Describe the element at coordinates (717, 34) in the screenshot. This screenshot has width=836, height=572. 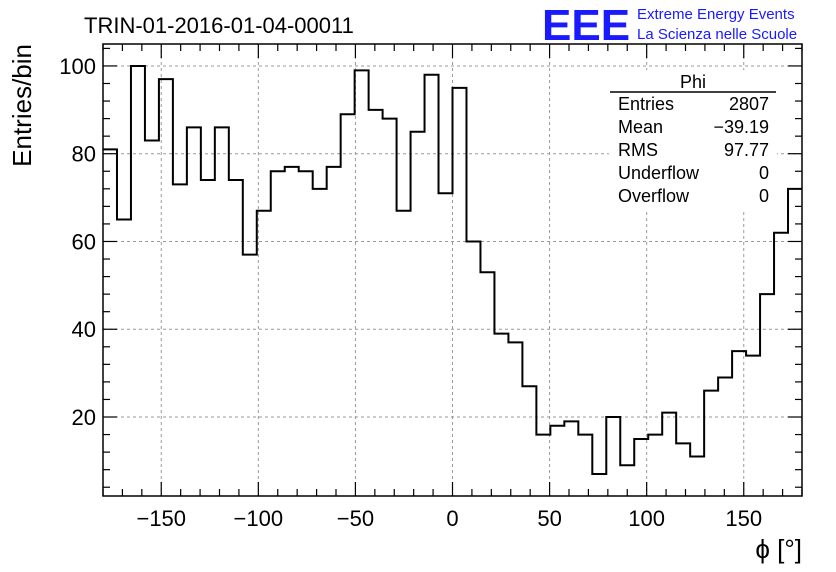
I see `logo-line2: La Scienza nelle Scuole` at that location.